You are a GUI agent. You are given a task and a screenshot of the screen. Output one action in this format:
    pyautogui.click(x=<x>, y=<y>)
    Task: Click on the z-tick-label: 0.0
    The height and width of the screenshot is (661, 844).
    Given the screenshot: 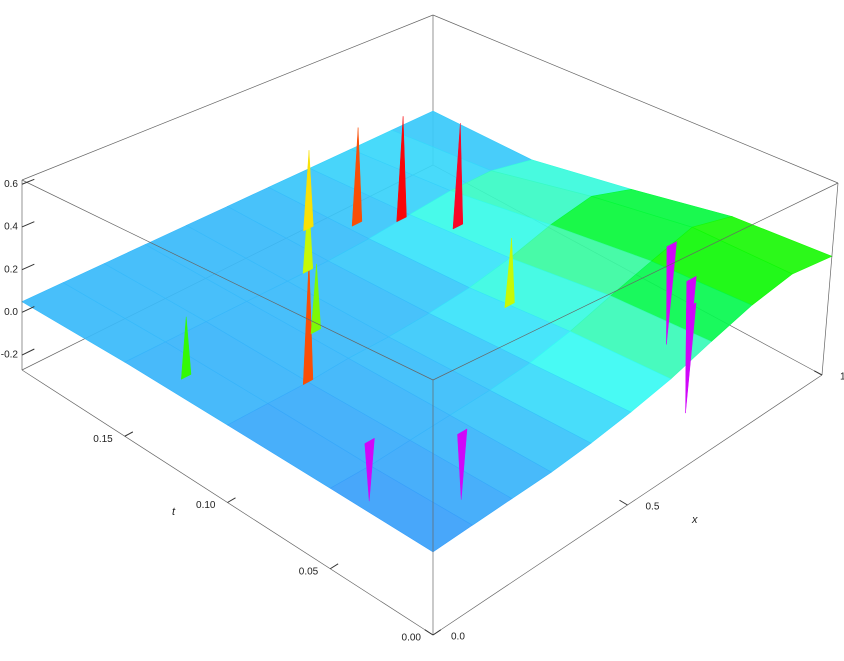 What is the action you would take?
    pyautogui.click(x=11, y=312)
    